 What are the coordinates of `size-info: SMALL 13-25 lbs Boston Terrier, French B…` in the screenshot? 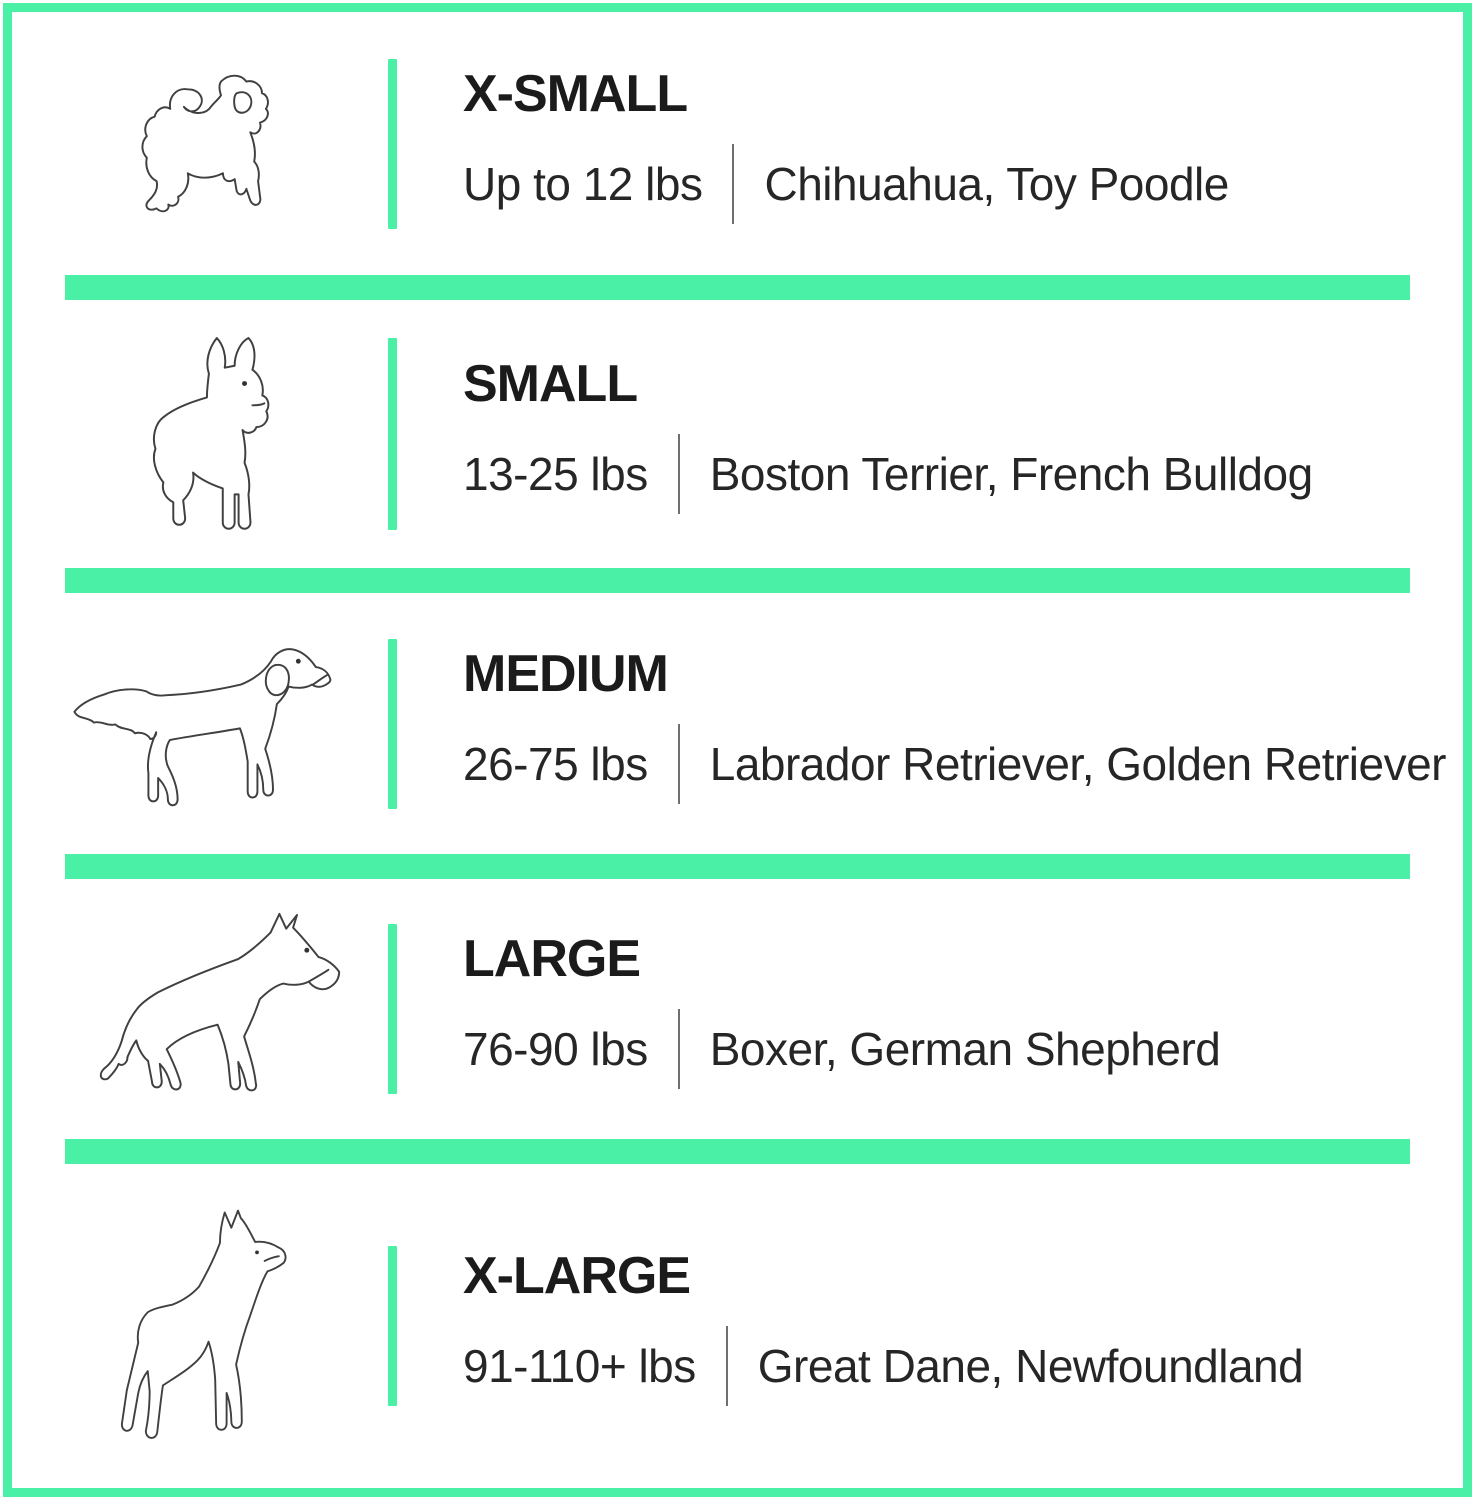 It's located at (888, 434).